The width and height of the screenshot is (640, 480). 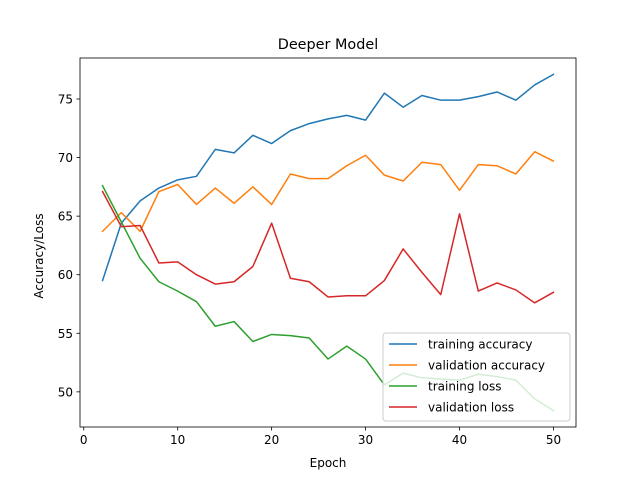 I want to click on chart-title: Deeper Model, so click(x=328, y=45).